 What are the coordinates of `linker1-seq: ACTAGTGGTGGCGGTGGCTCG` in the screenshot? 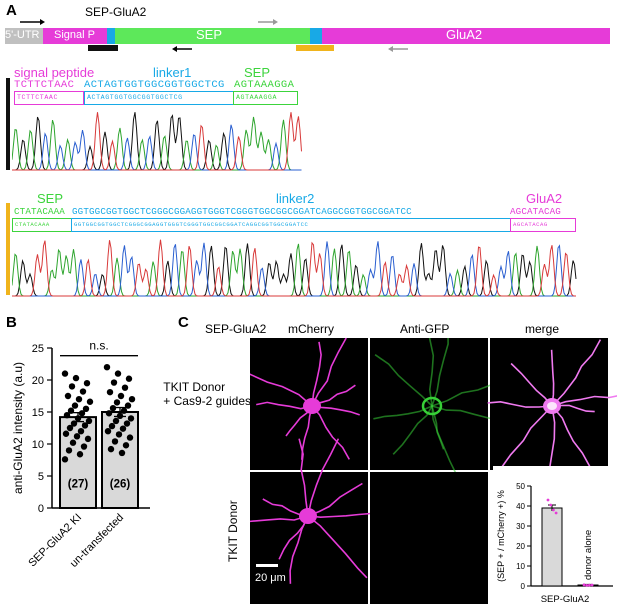 It's located at (154, 85).